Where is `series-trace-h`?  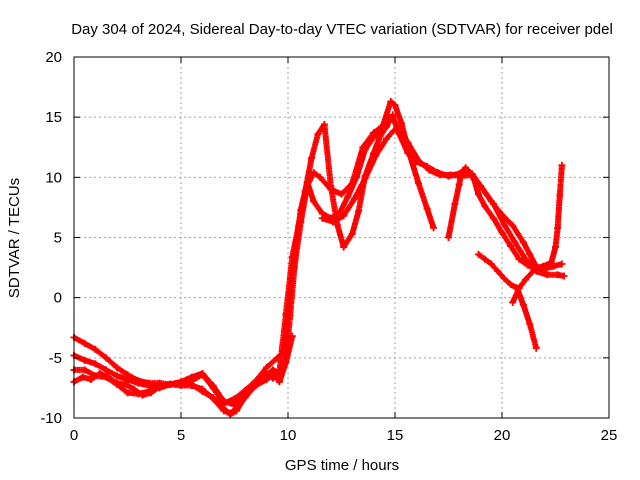 series-trace-h is located at coordinates (443, 201).